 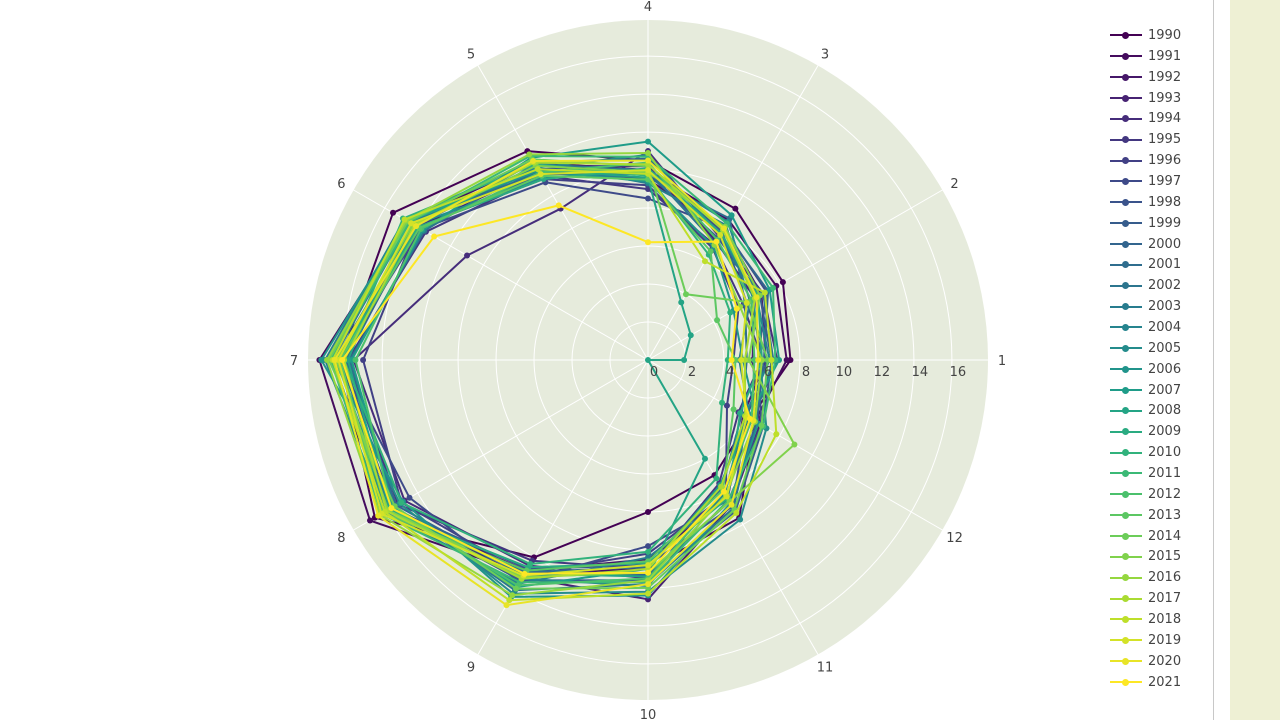 What do you see at coordinates (529, 154) in the screenshot?
I see `data-point-2016-m5` at bounding box center [529, 154].